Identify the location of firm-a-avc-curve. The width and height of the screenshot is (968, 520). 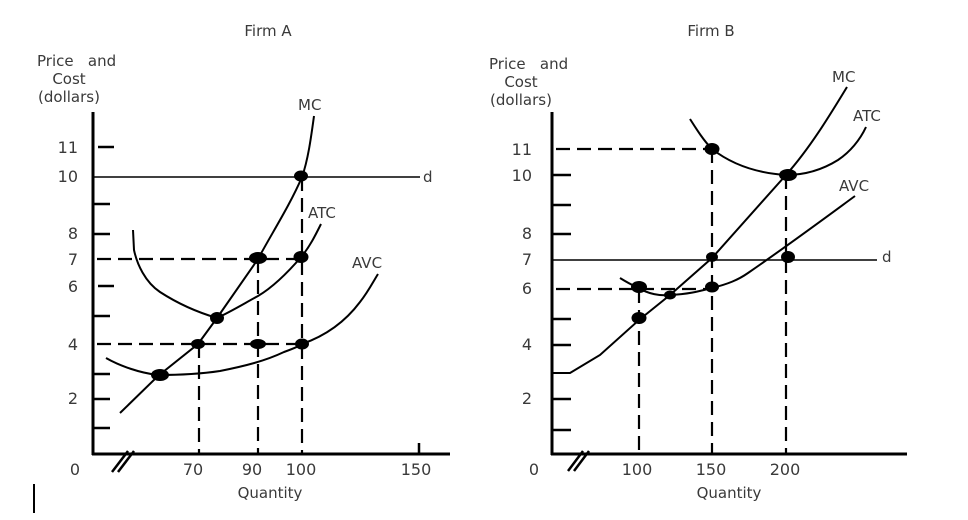
(242, 325).